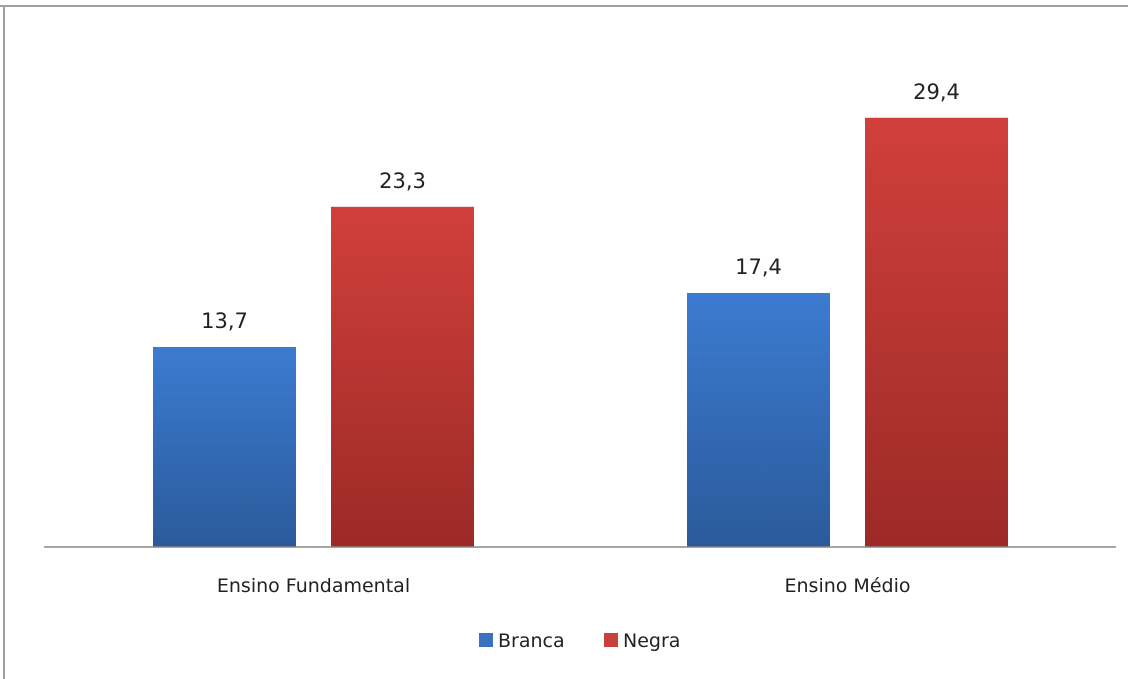 Image resolution: width=1128 pixels, height=679 pixels. Describe the element at coordinates (224, 321) in the screenshot. I see `value-label-branca-ensino-fundamental: 13,7` at that location.